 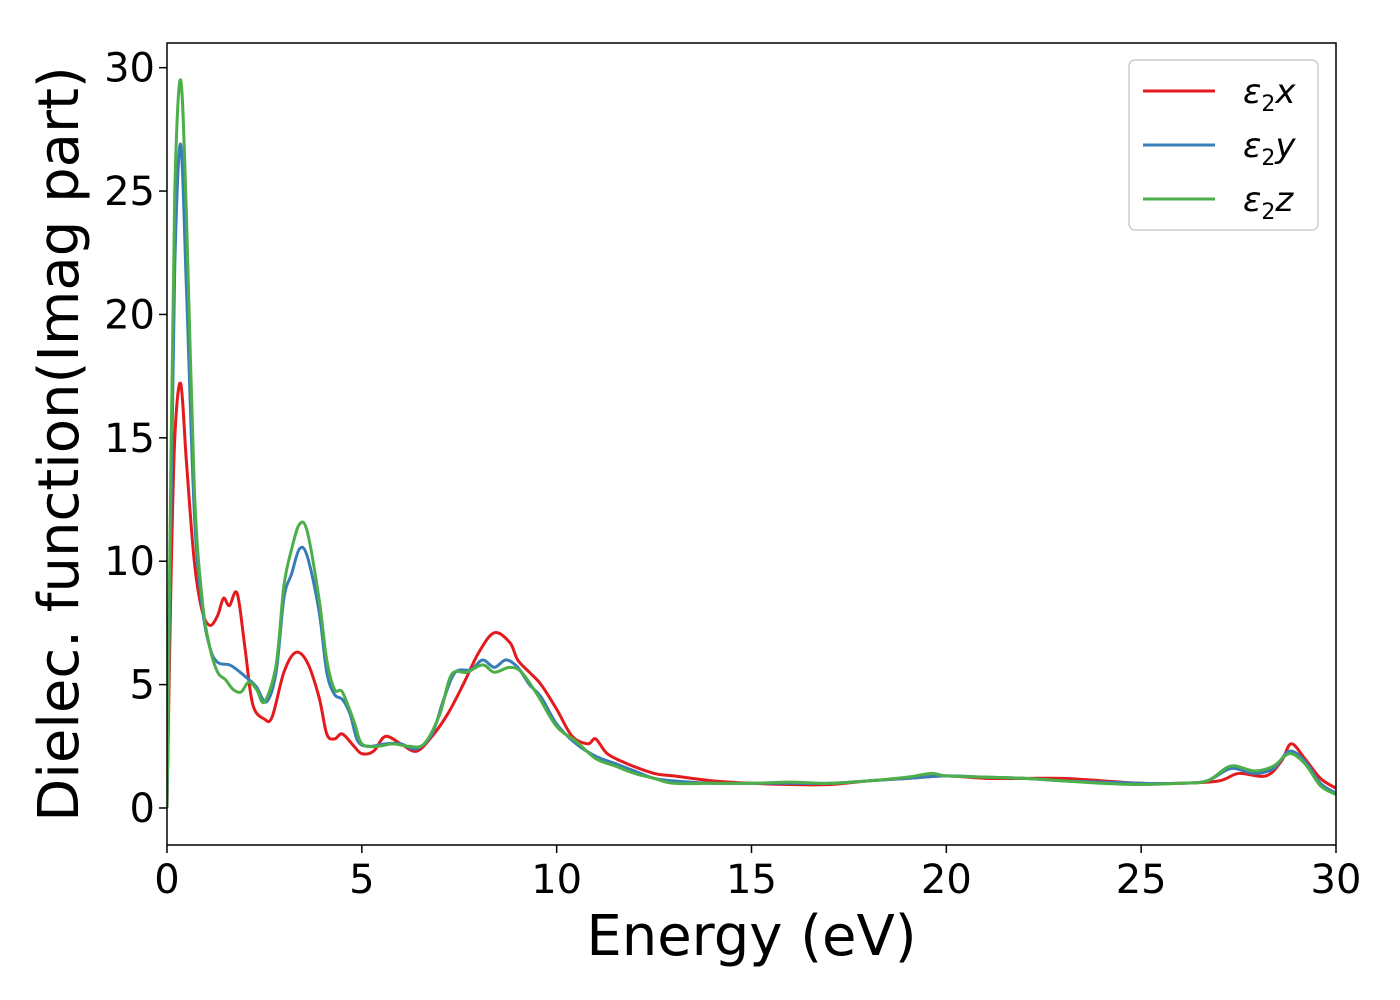 I want to click on legend: ε2x ε2y ε2z, so click(x=1223, y=145).